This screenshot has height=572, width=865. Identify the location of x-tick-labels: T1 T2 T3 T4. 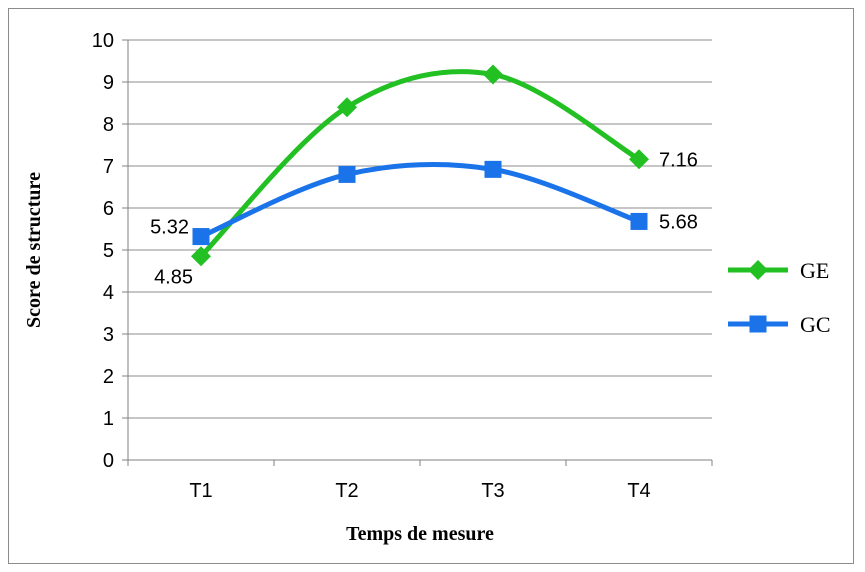
(419, 491).